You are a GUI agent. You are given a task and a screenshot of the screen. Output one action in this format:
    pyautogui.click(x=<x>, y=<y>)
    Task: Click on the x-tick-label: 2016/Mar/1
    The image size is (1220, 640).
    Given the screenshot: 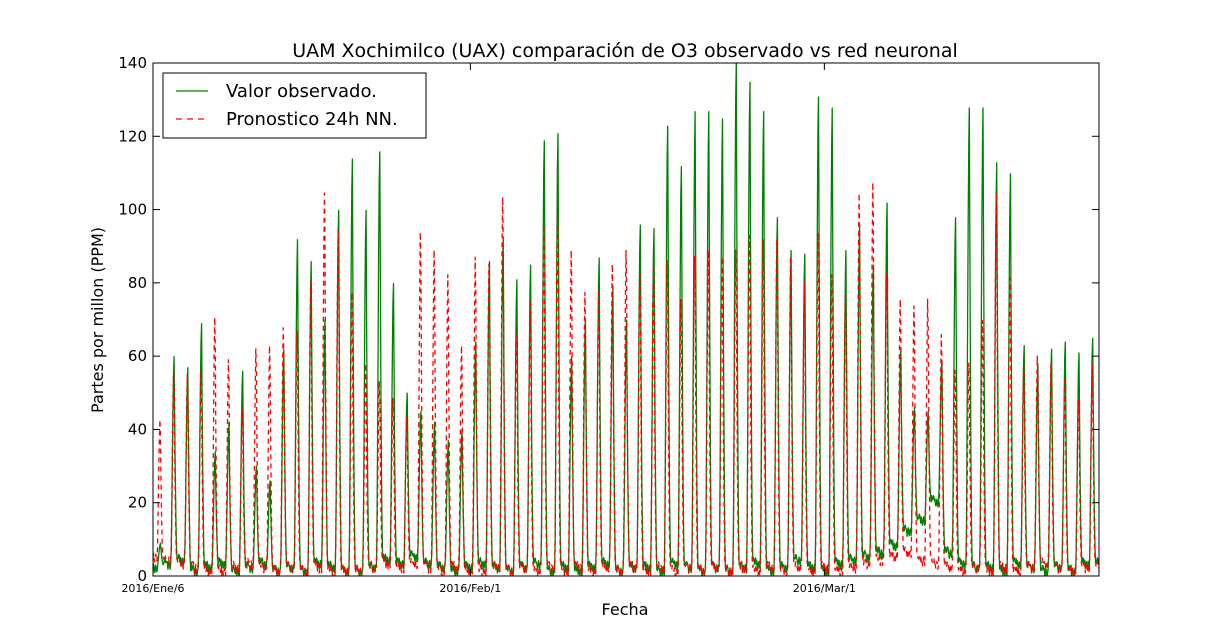 What is the action you would take?
    pyautogui.click(x=824, y=588)
    